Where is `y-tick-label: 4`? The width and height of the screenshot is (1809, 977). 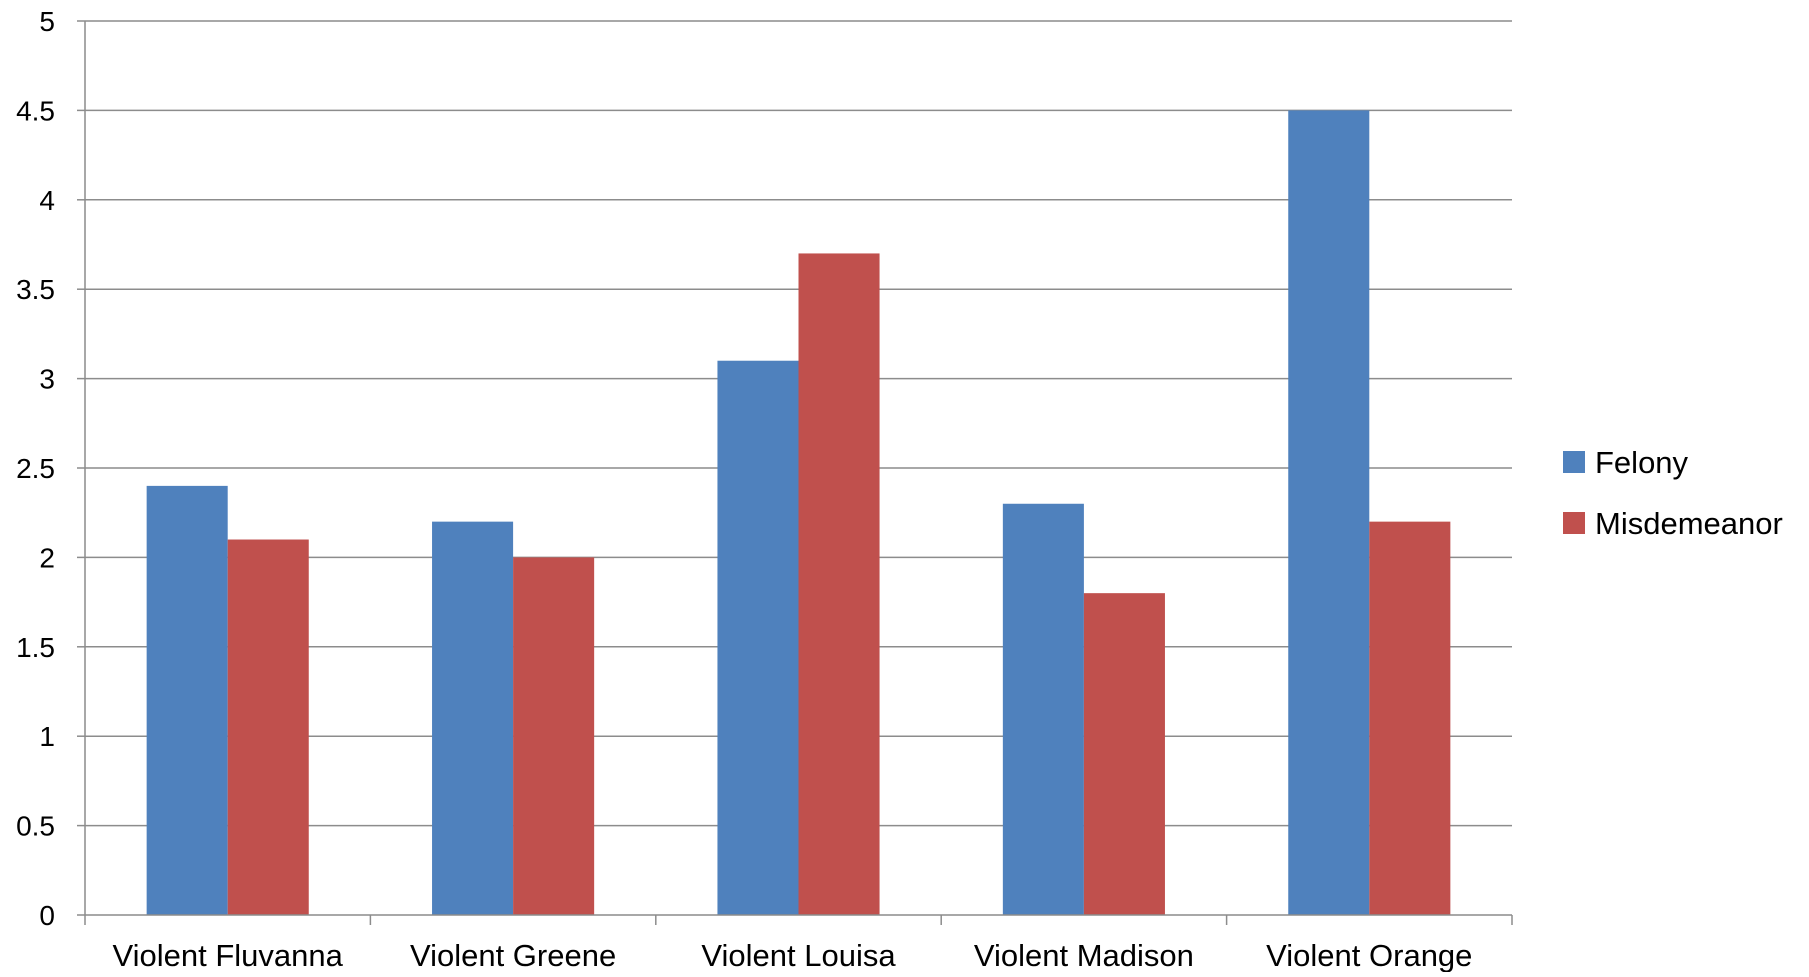
y-tick-label: 4 is located at coordinates (47, 200).